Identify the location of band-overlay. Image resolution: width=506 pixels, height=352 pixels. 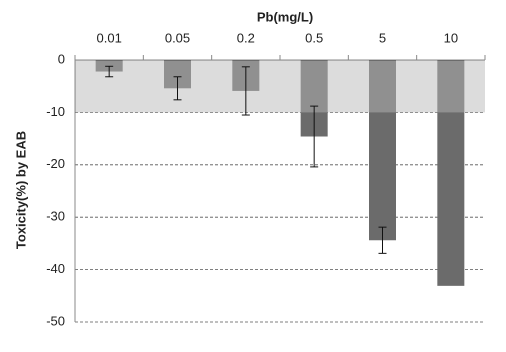
(280, 87).